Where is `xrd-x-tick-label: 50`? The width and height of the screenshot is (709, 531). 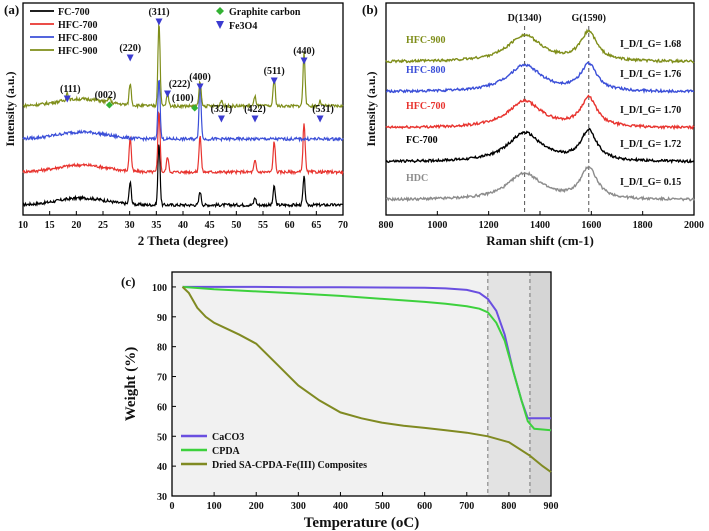
xrd-x-tick-label: 50 is located at coordinates (236, 225).